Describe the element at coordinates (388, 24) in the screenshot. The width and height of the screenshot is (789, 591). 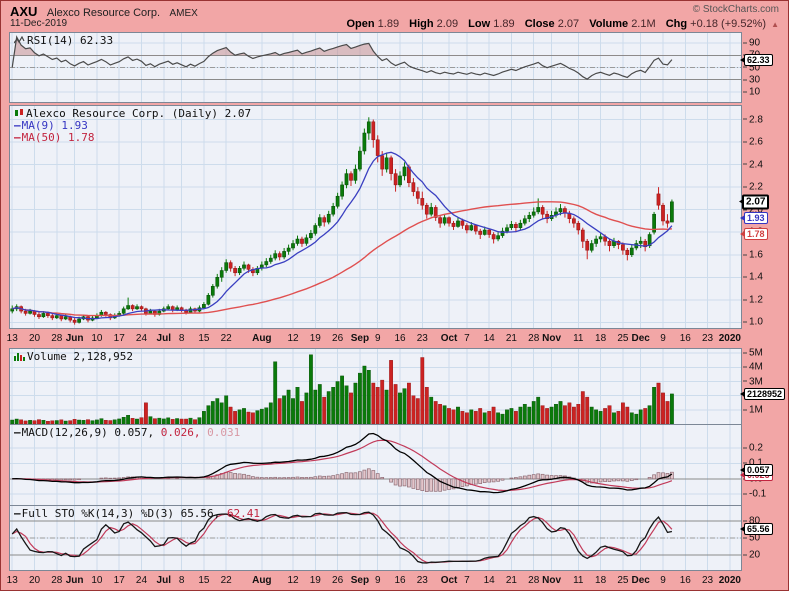
I see `open-value: 1.89` at that location.